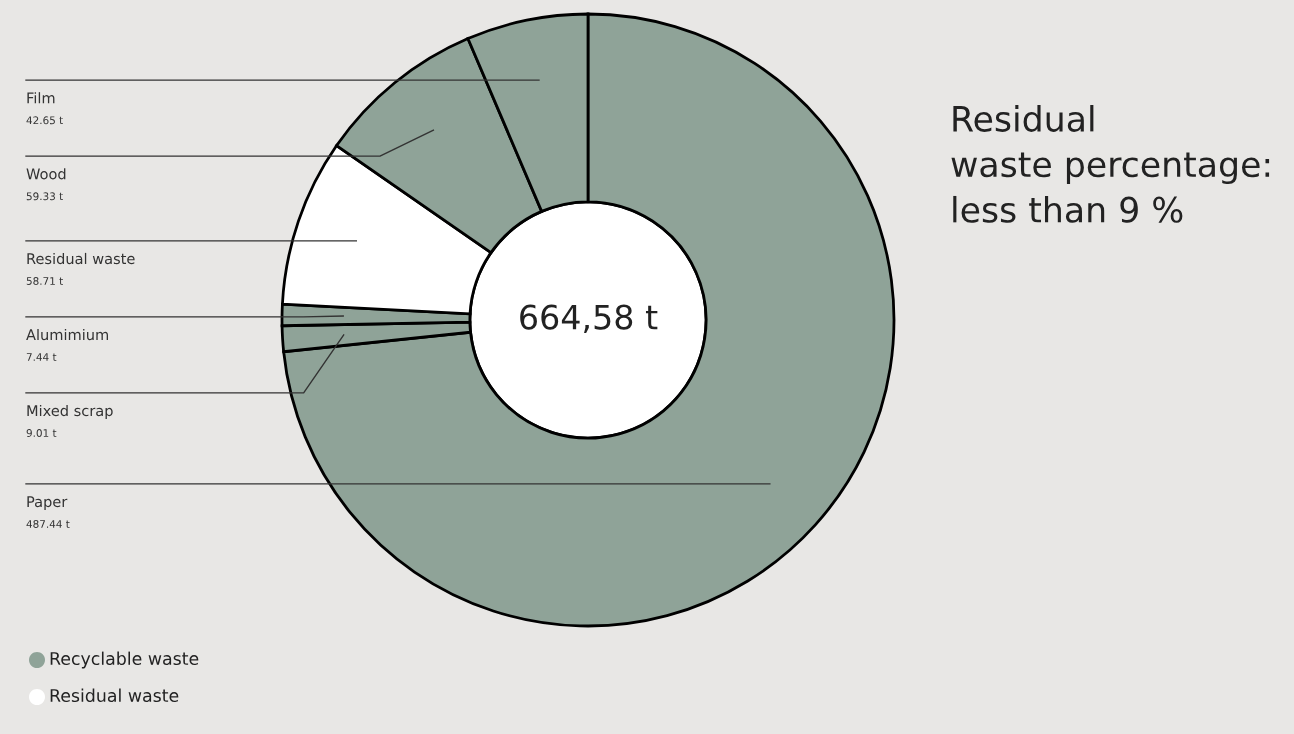 The width and height of the screenshot is (1294, 734). I want to click on data-label: 42.65 t, so click(44, 120).